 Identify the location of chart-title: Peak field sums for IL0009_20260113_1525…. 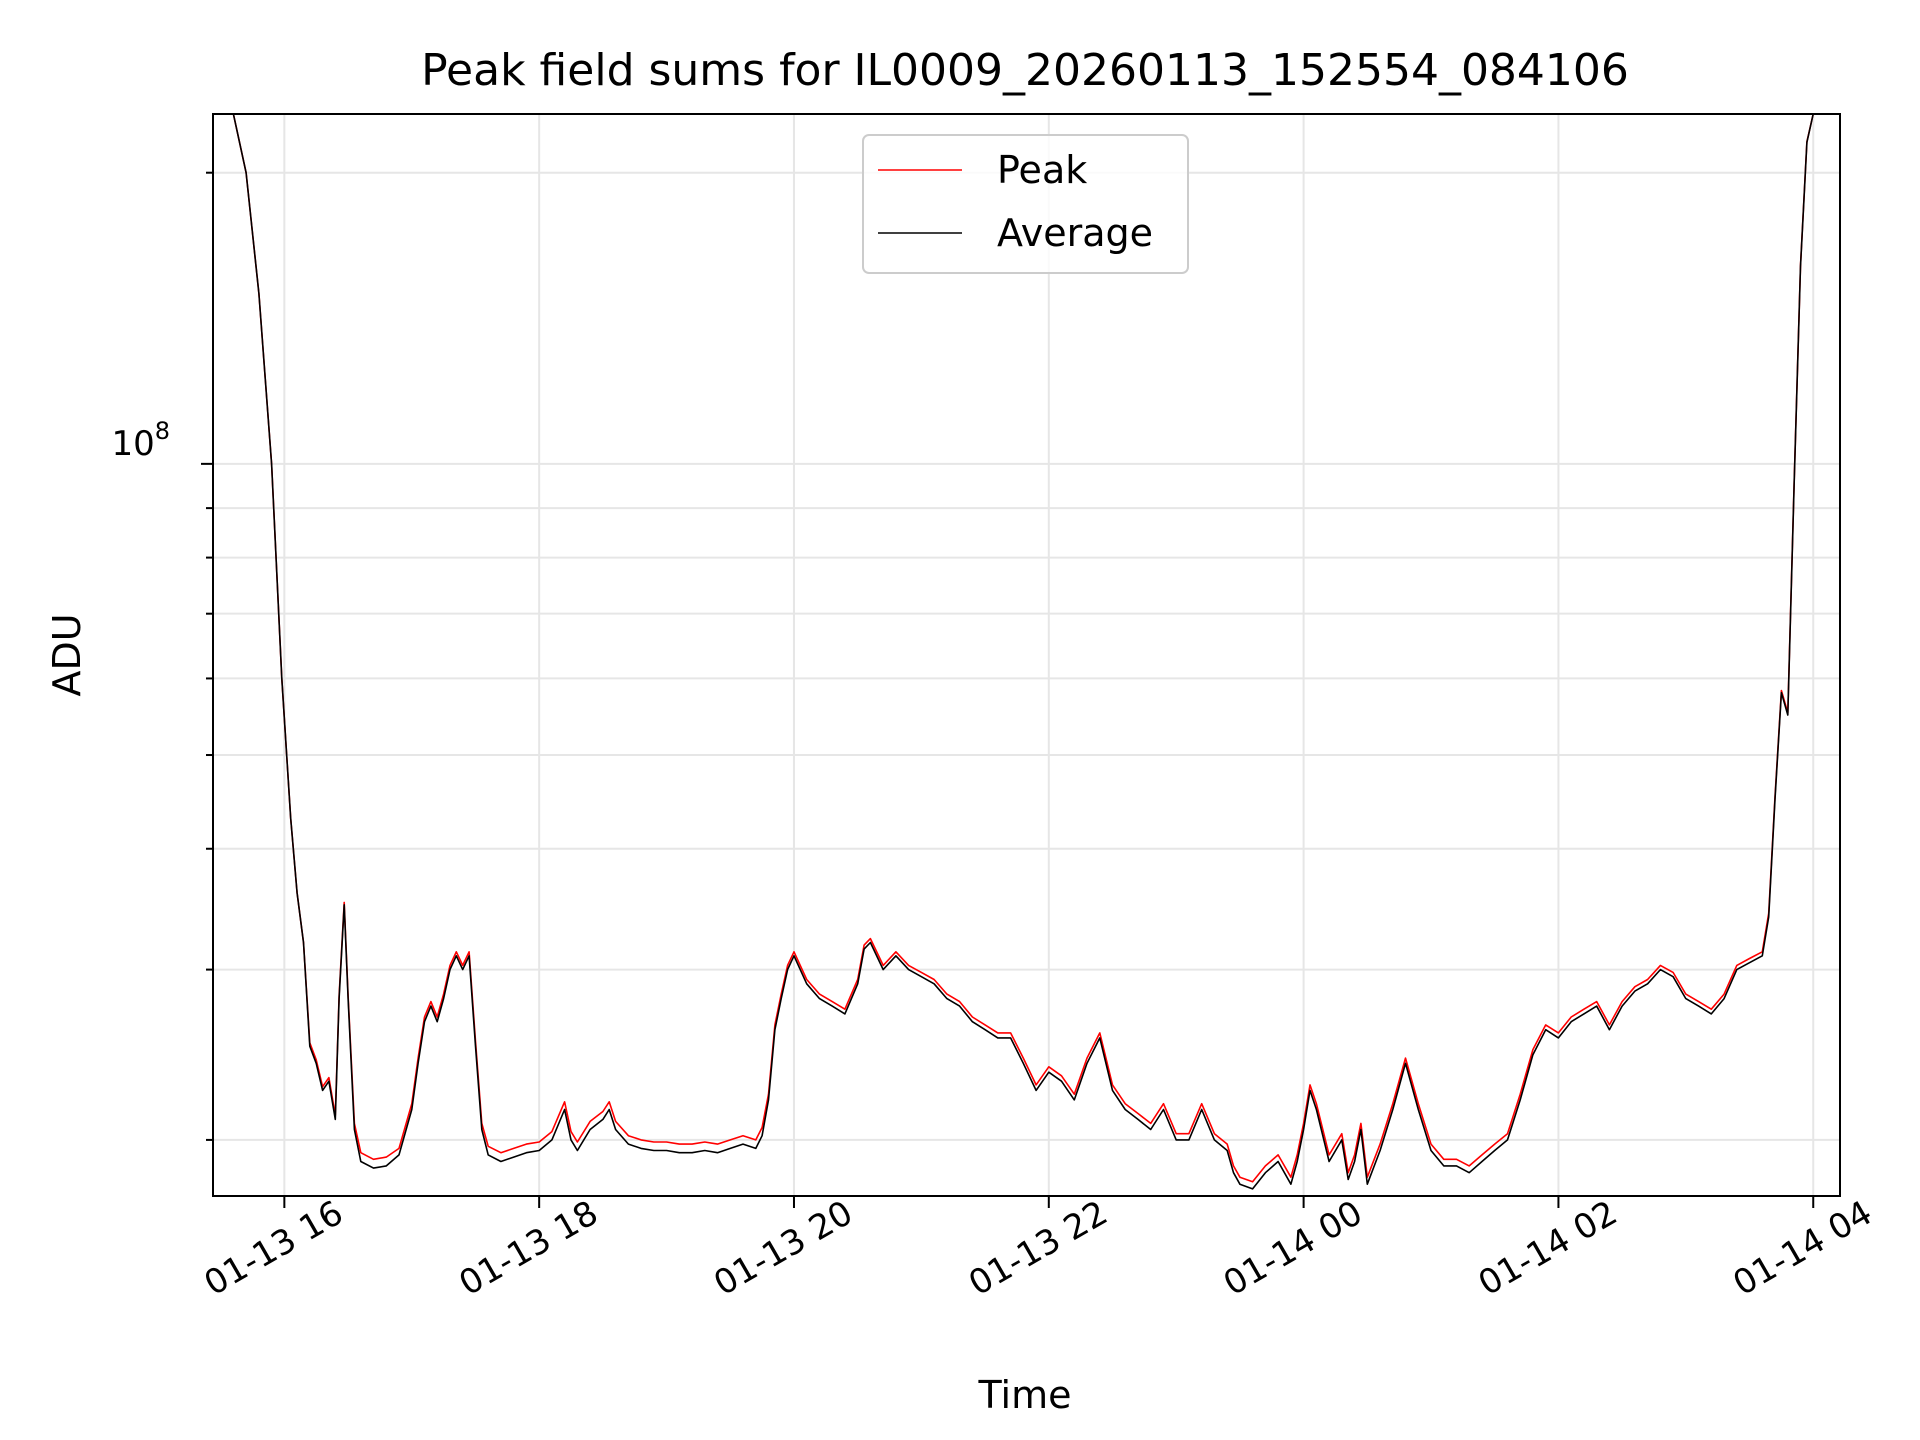
(1025, 70).